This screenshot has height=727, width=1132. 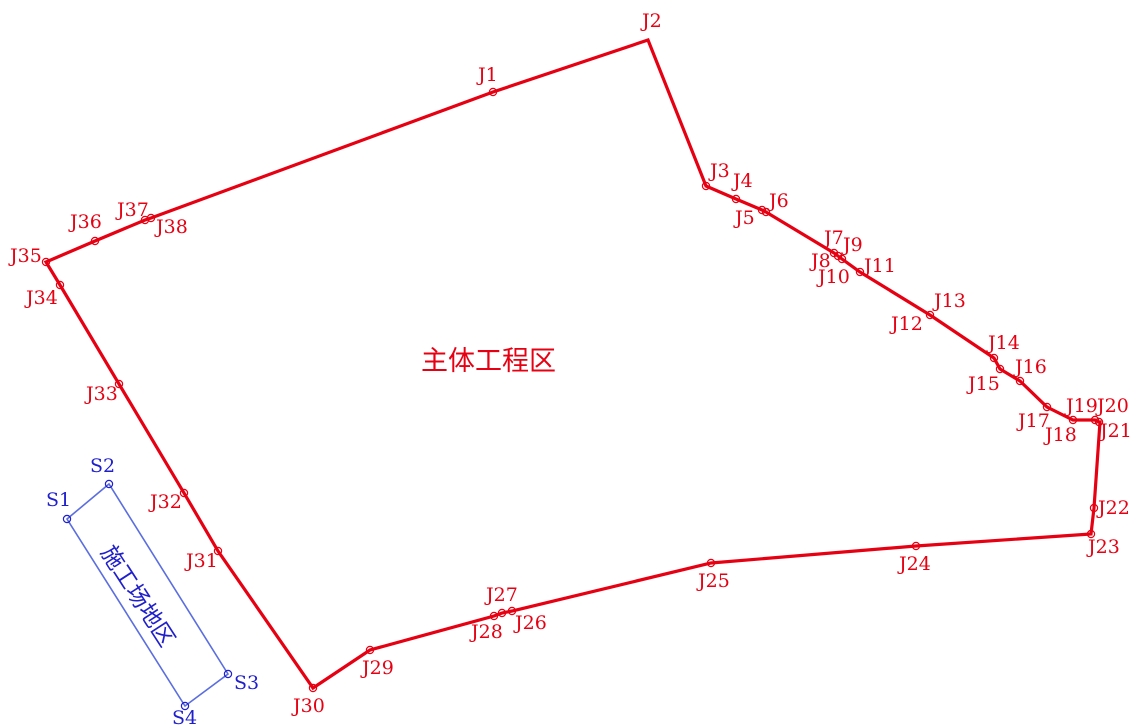 What do you see at coordinates (132, 210) in the screenshot?
I see `label-J37: J37` at bounding box center [132, 210].